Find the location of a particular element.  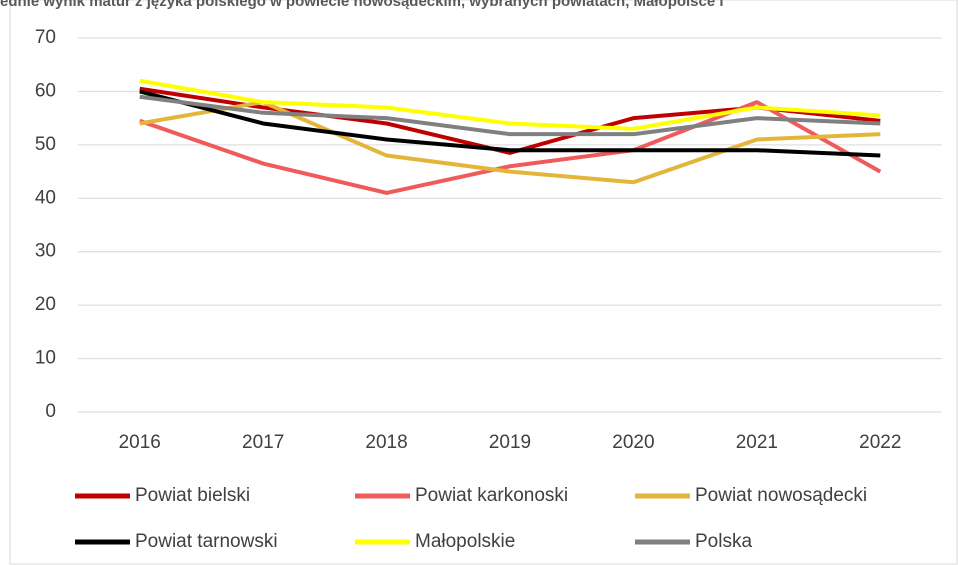

legend-label: Powiat nowosądecki is located at coordinates (781, 495).